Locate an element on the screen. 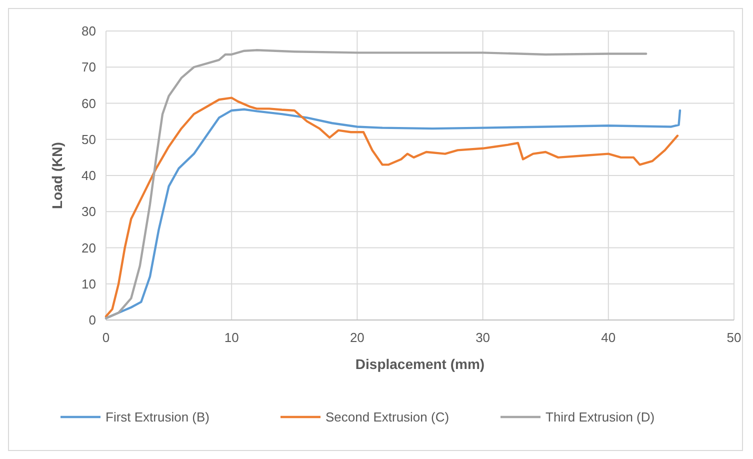  x-tick-label: 50 is located at coordinates (734, 337).